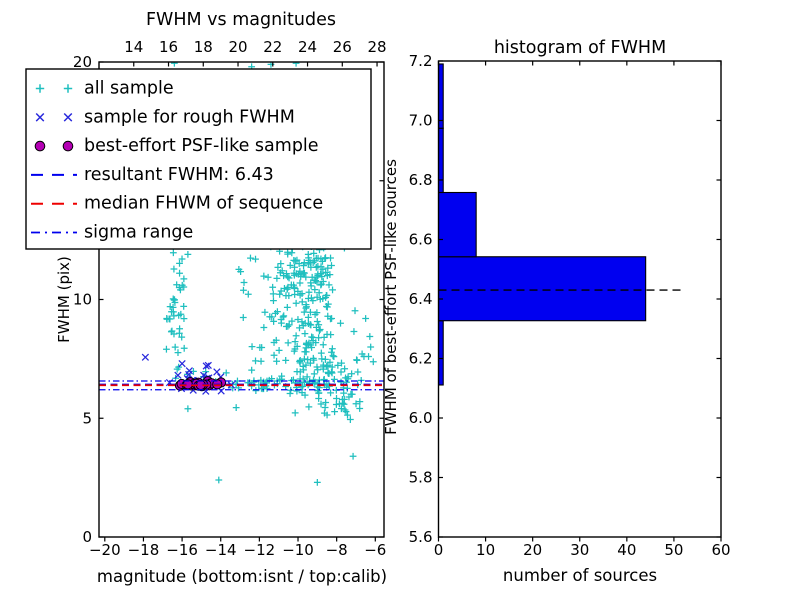 Image resolution: width=800 pixels, height=600 pixels. Describe the element at coordinates (189, 117) in the screenshot. I see `legend-label: sample for rough FWHM` at that location.